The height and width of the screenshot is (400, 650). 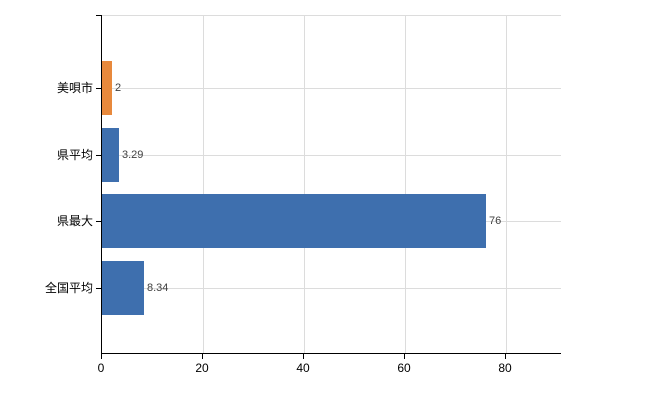 I want to click on x-tick-label: 0, so click(x=101, y=368).